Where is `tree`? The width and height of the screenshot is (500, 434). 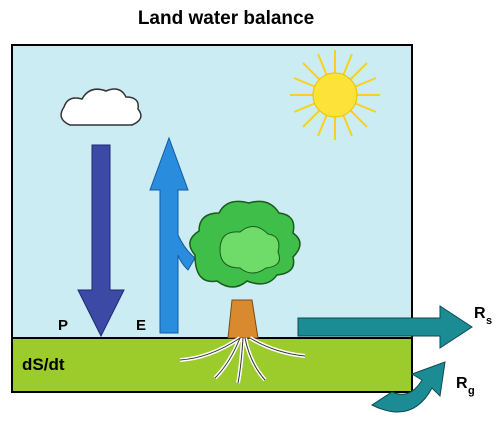
tree is located at coordinates (242, 292).